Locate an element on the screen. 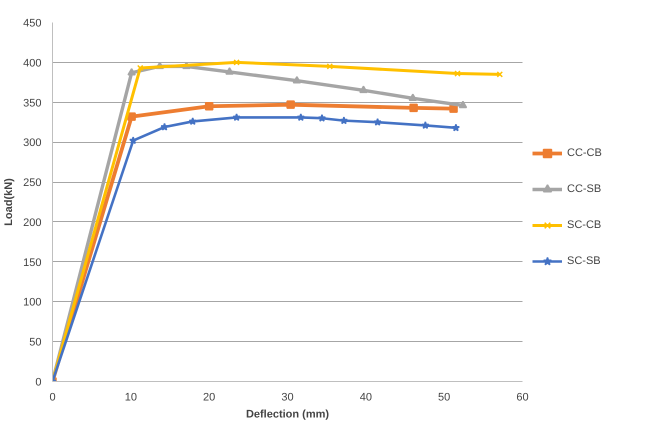 The height and width of the screenshot is (446, 667). legend-label: CC-CB is located at coordinates (584, 153).